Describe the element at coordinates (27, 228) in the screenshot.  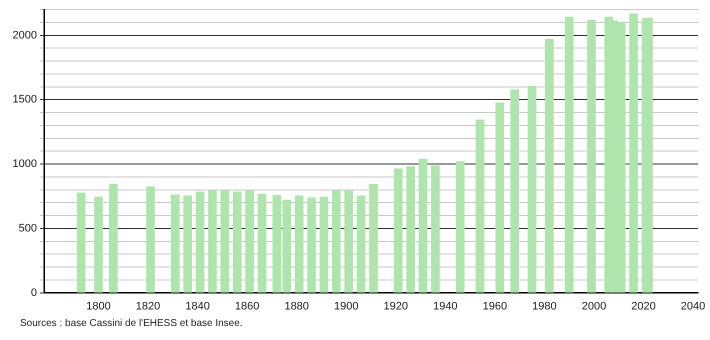
I see `y-tick-label: 500` at that location.